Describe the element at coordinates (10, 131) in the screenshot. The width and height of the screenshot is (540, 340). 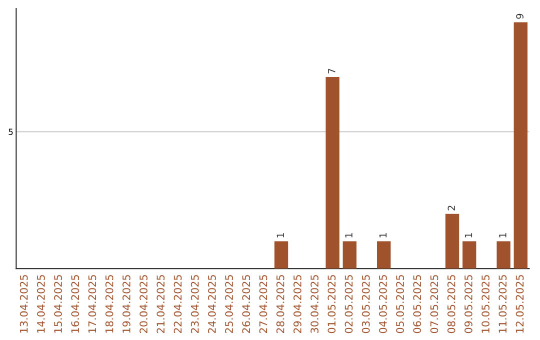
I see `y-tick-label: 5` at that location.